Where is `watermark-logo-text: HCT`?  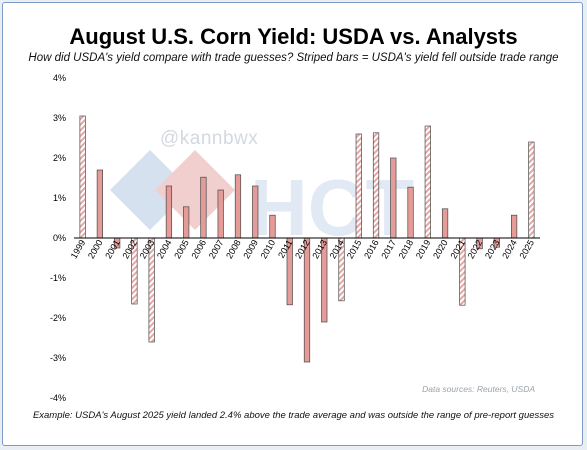
watermark-logo-text: HCT is located at coordinates (332, 207).